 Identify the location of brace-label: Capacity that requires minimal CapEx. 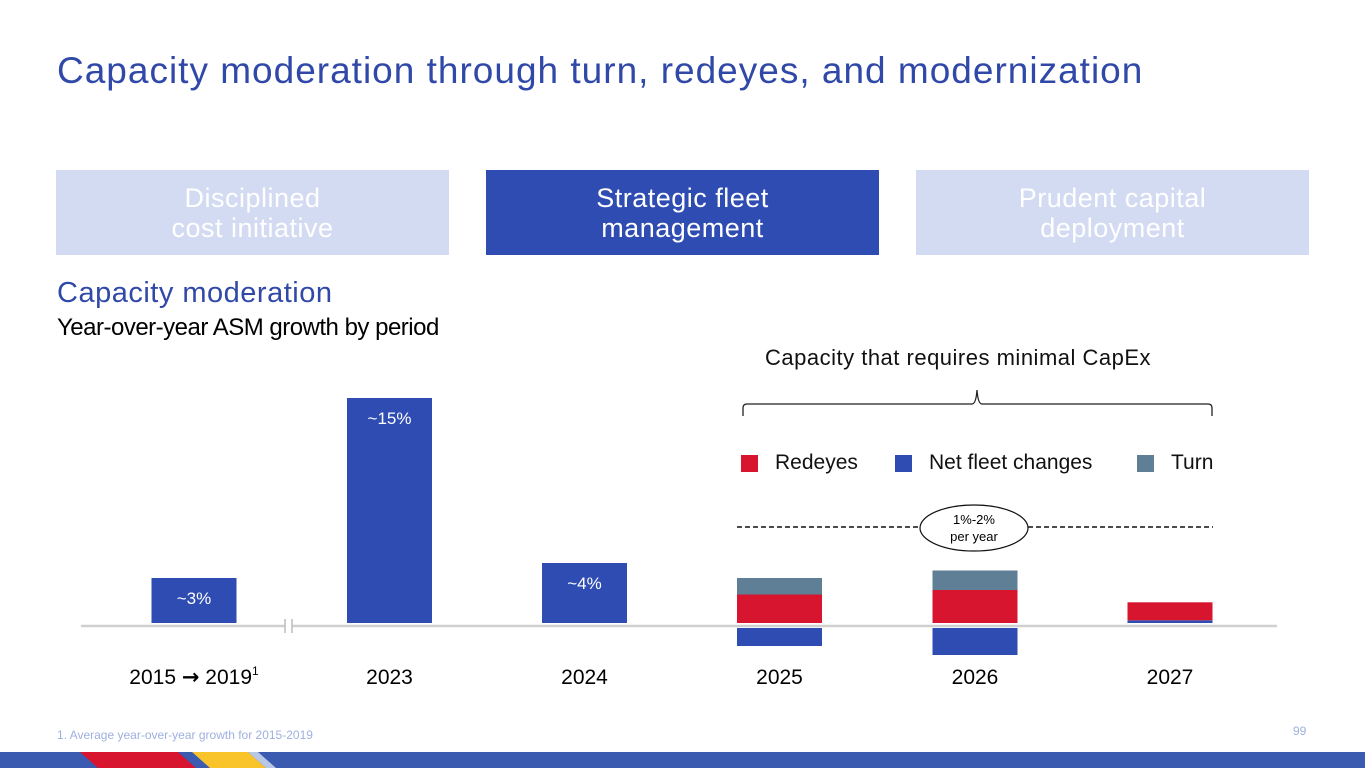
(958, 357).